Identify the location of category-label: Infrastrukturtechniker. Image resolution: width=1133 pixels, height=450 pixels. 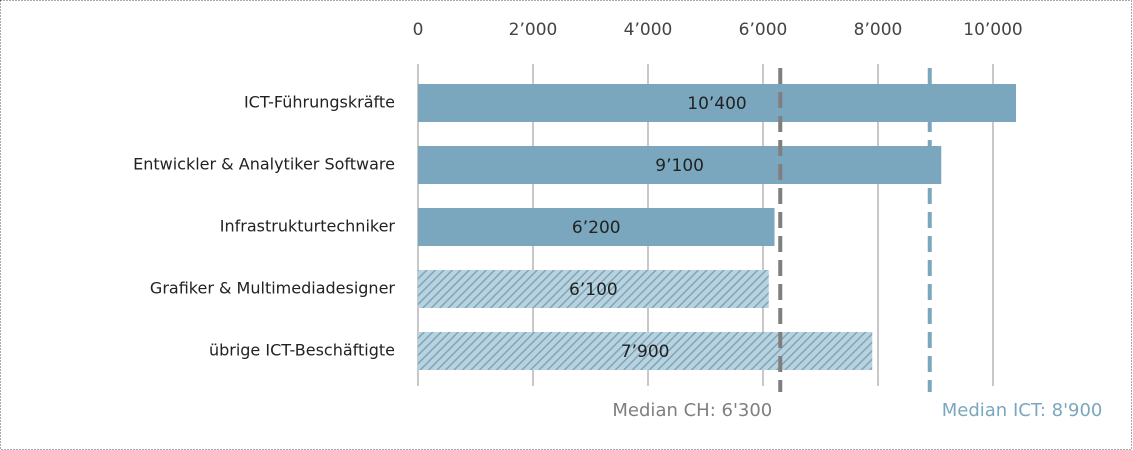
(308, 226).